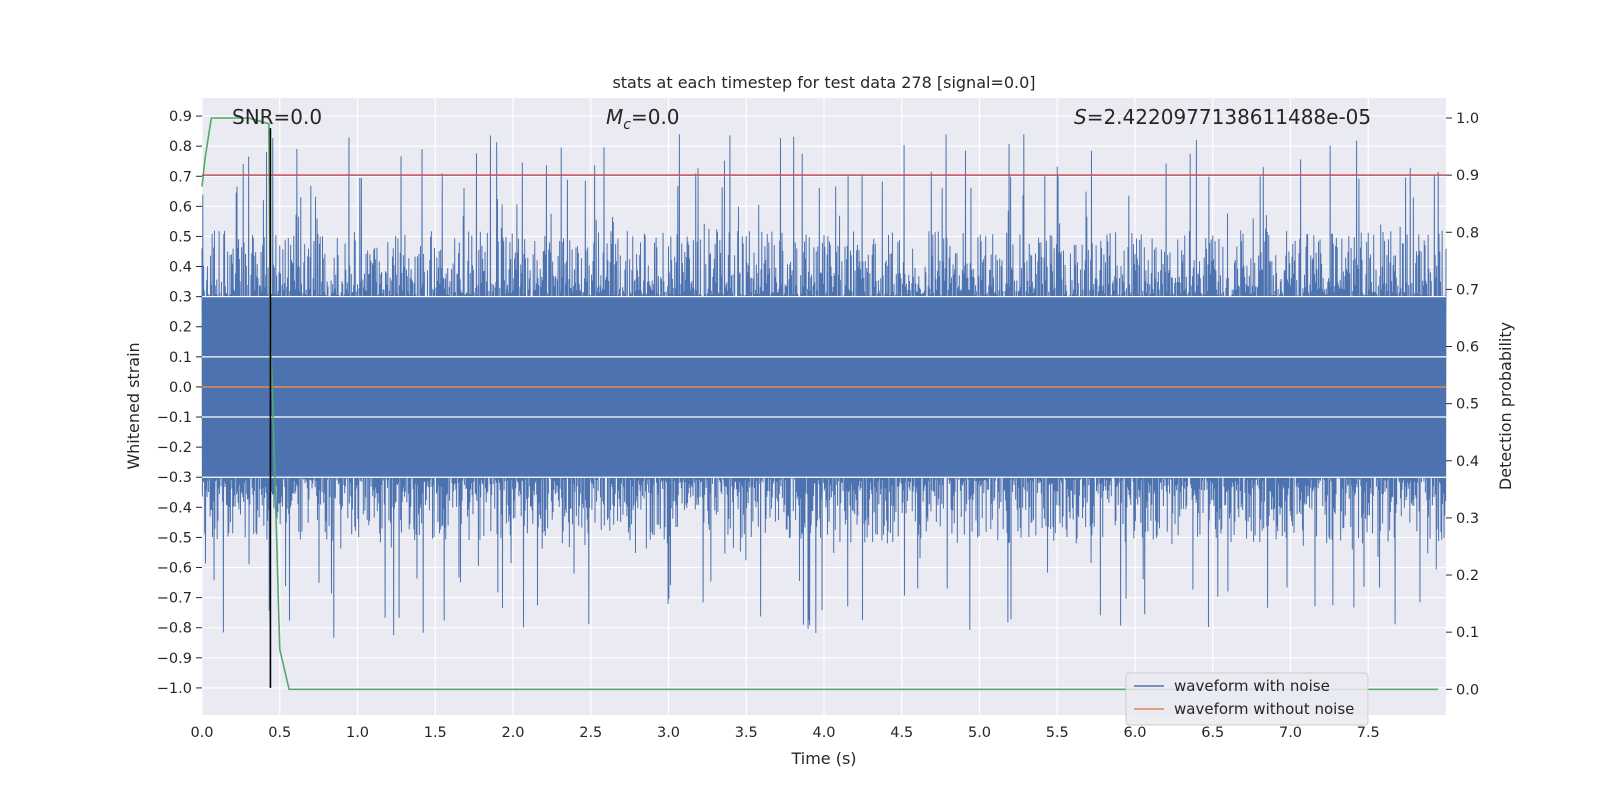 This screenshot has width=1600, height=804. Describe the element at coordinates (174, 448) in the screenshot. I see `y-left-tick-label-8: −0.2` at that location.